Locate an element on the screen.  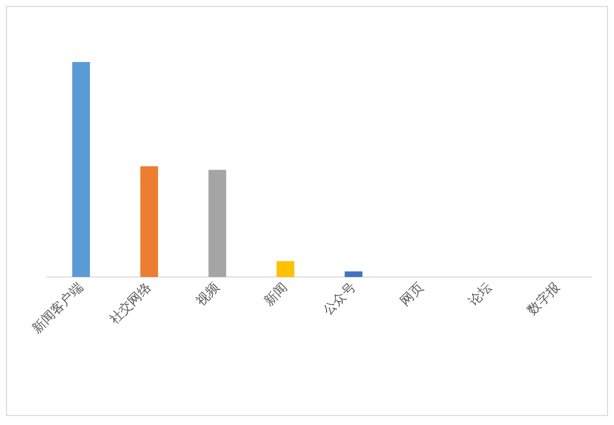
x-tick-label: 网页 is located at coordinates (412, 295).